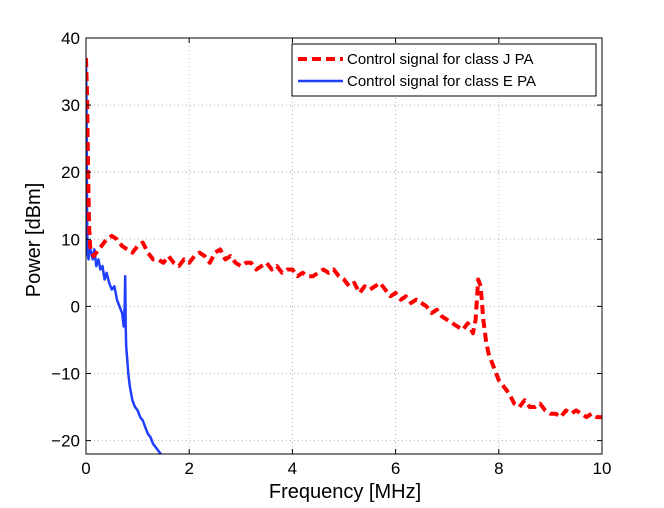 The width and height of the screenshot is (664, 508). What do you see at coordinates (345, 492) in the screenshot?
I see `x-axis-label: Frequency [MHz]` at bounding box center [345, 492].